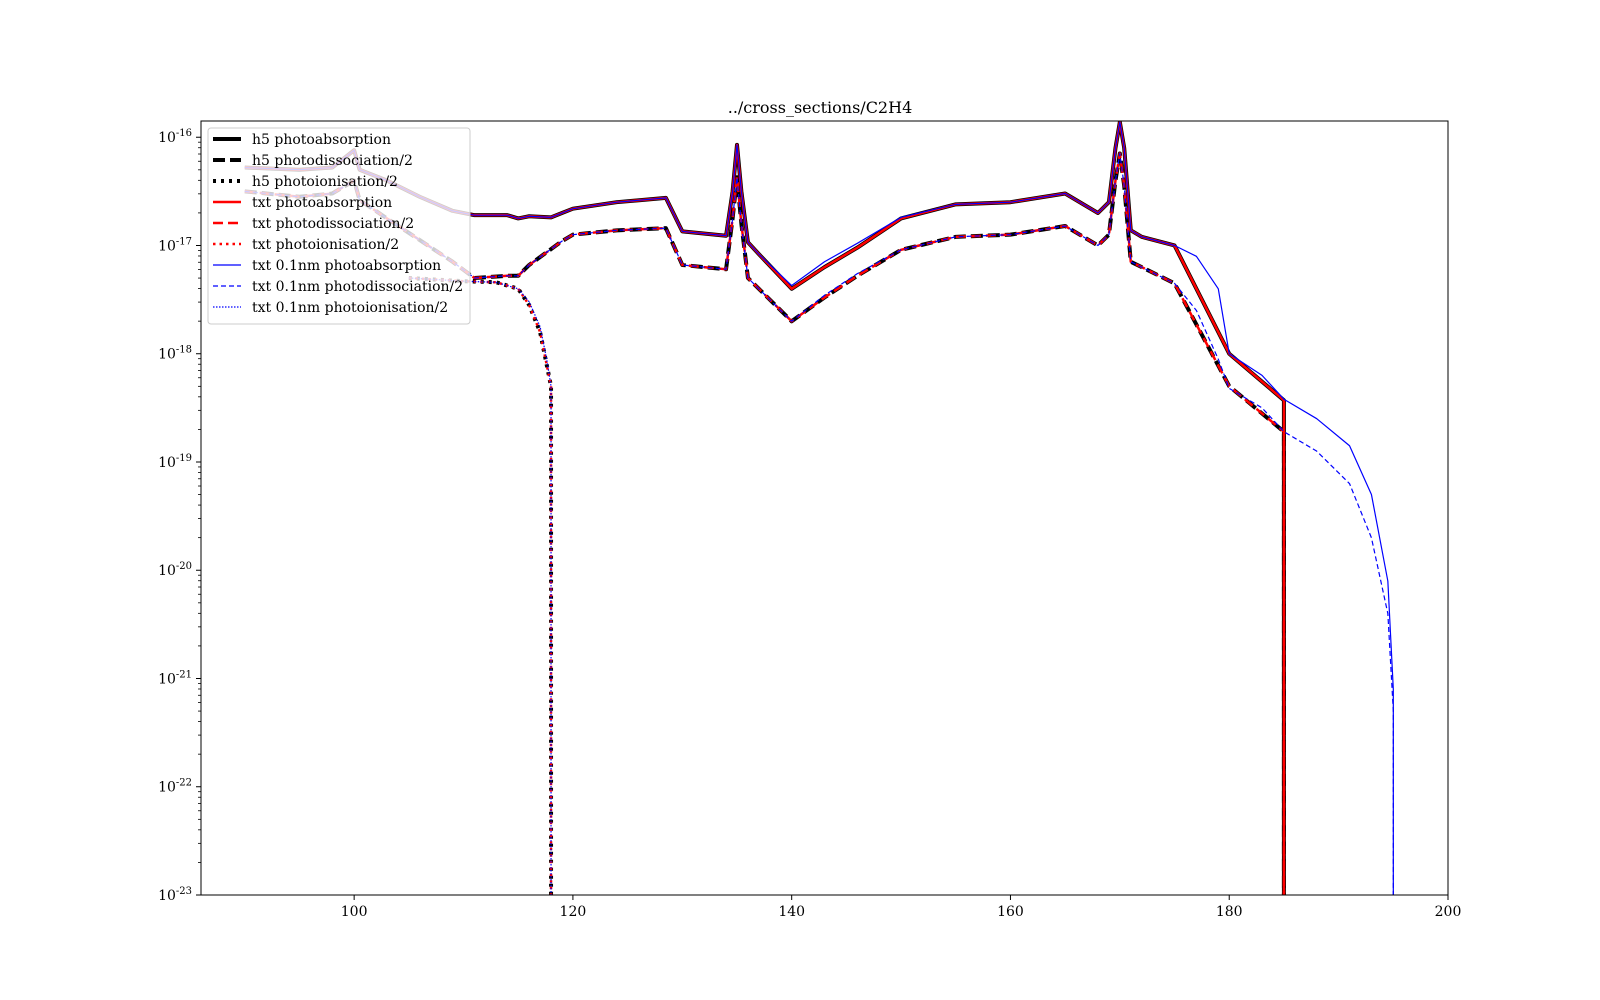  I want to click on y-tick-label: 10-22, so click(175, 787).